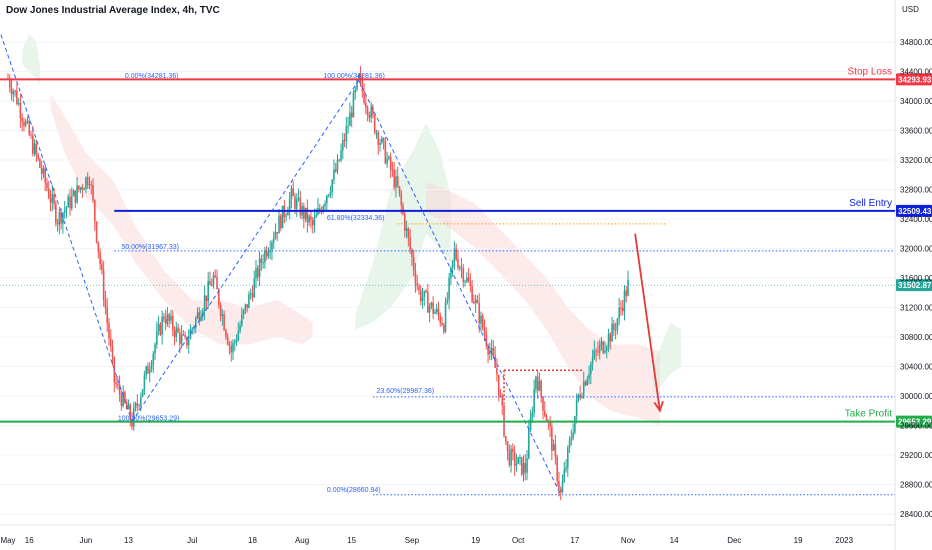 The height and width of the screenshot is (550, 932). What do you see at coordinates (351, 540) in the screenshot?
I see `time-tick-label: 15` at bounding box center [351, 540].